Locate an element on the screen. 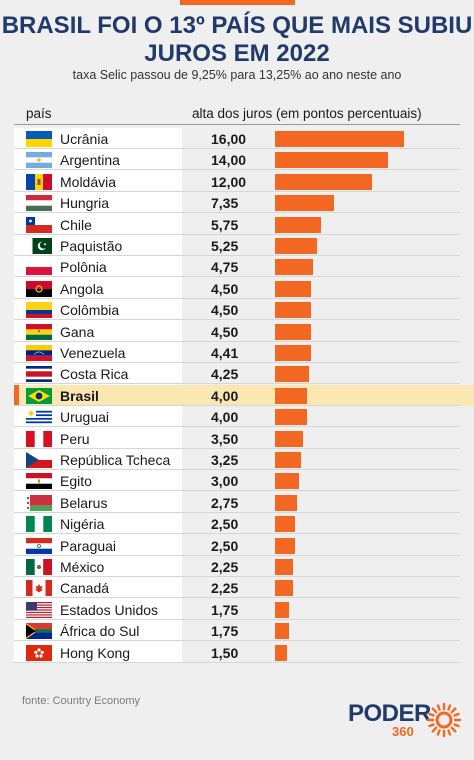 Image resolution: width=474 pixels, height=760 pixels. chart-row: Moldávia 12,00 is located at coordinates (237, 181).